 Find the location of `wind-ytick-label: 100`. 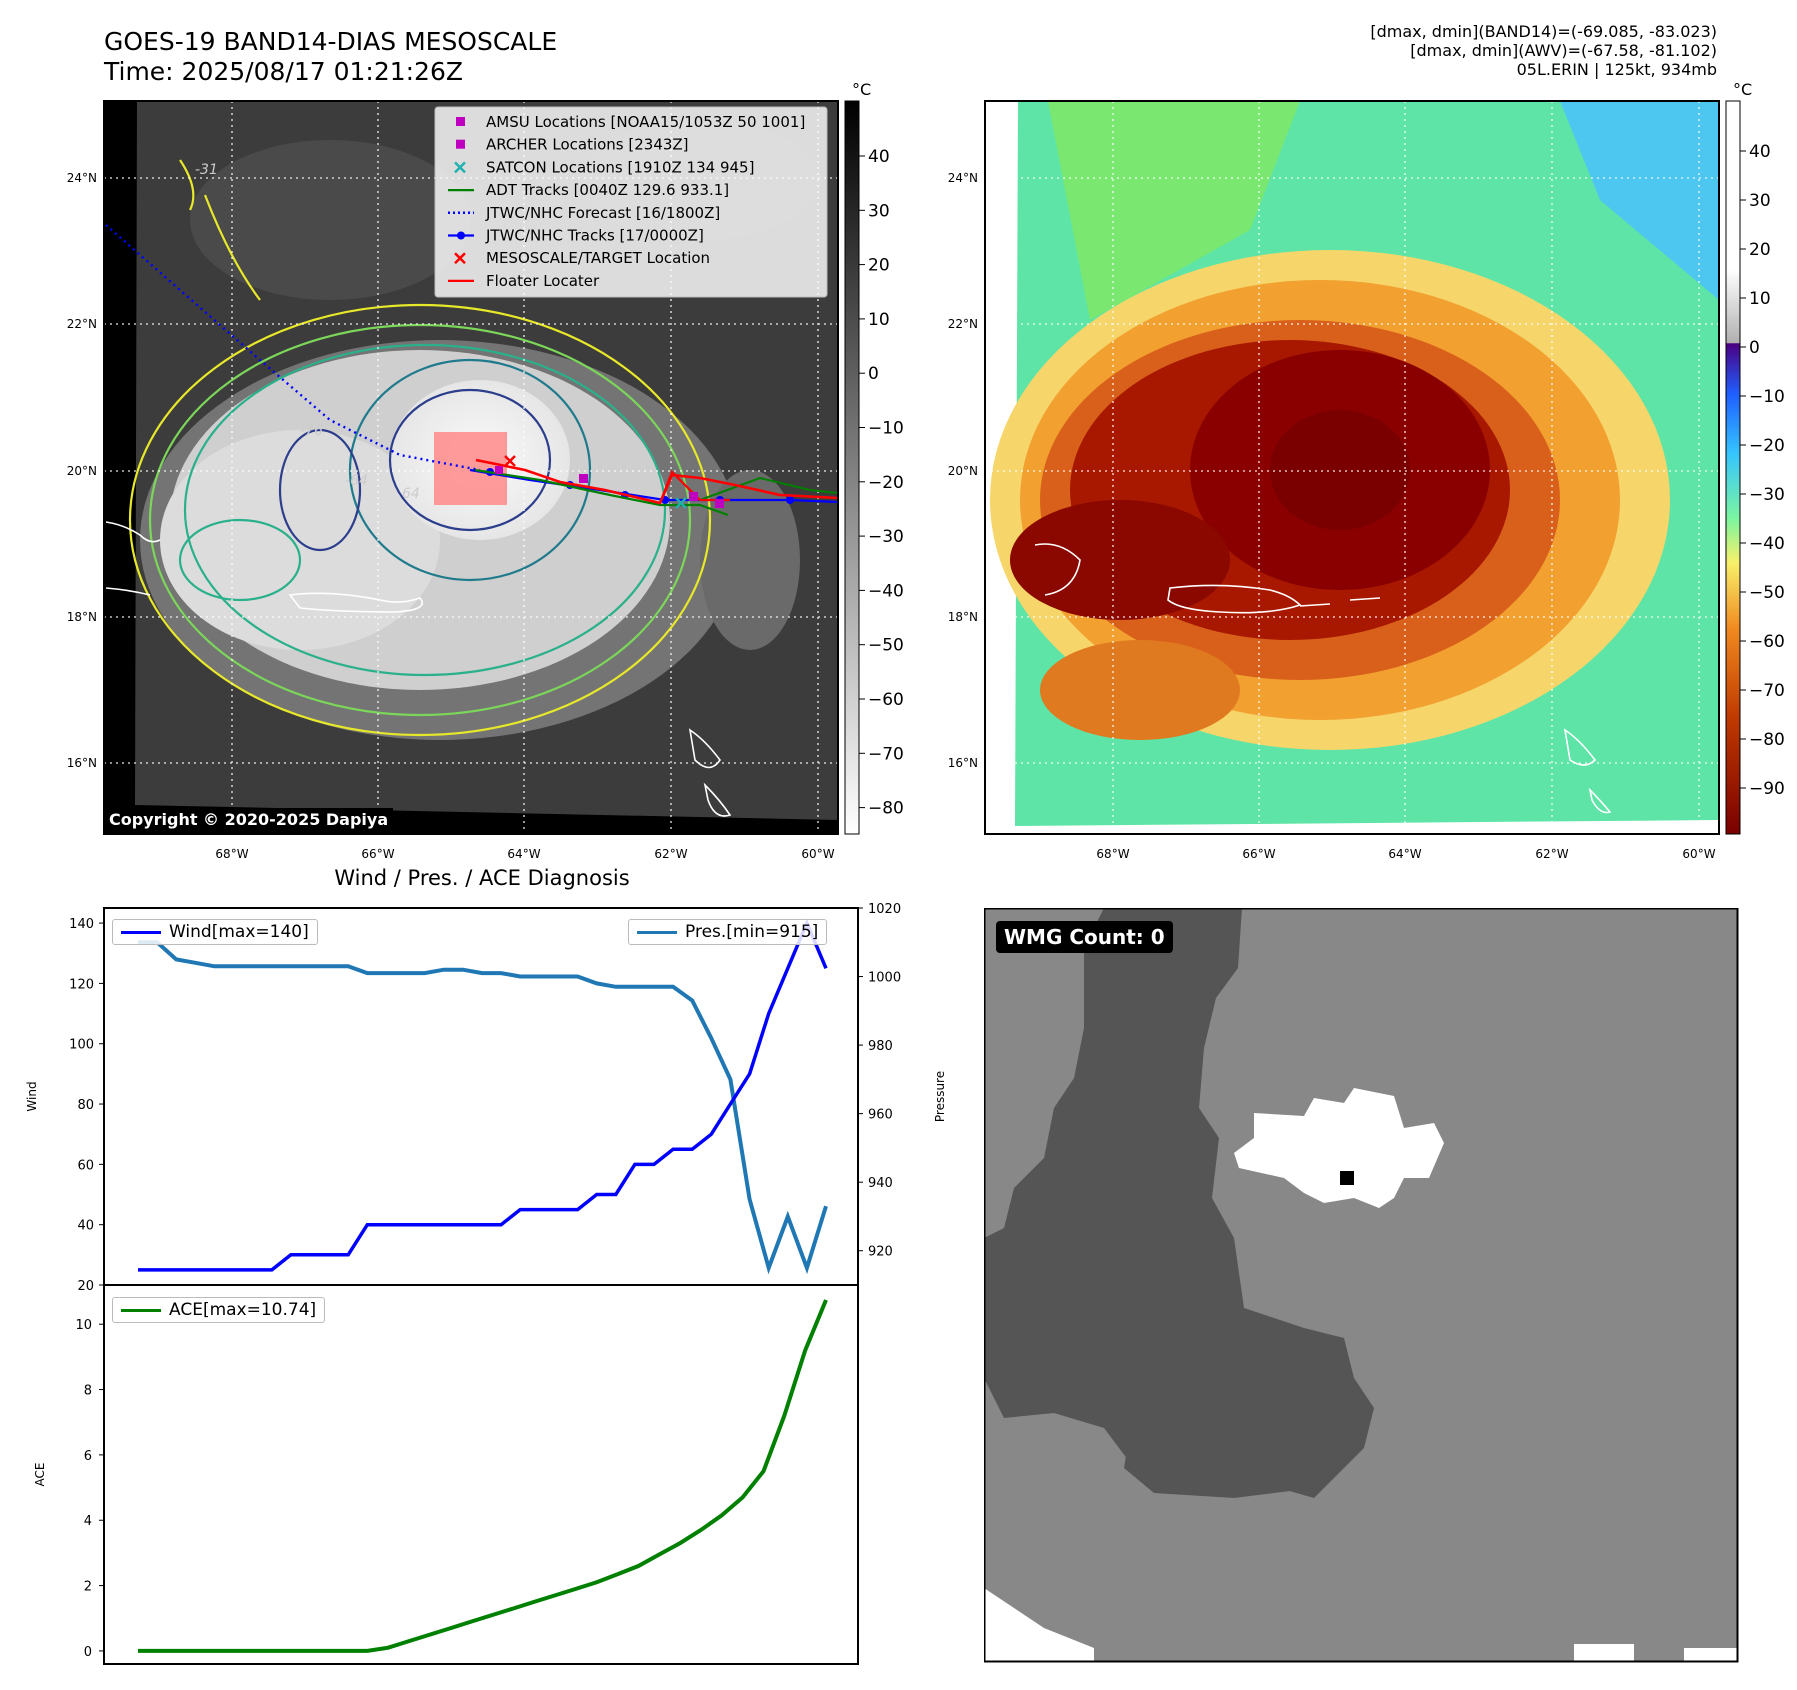

wind-ytick-label: 100 is located at coordinates (81, 1045).